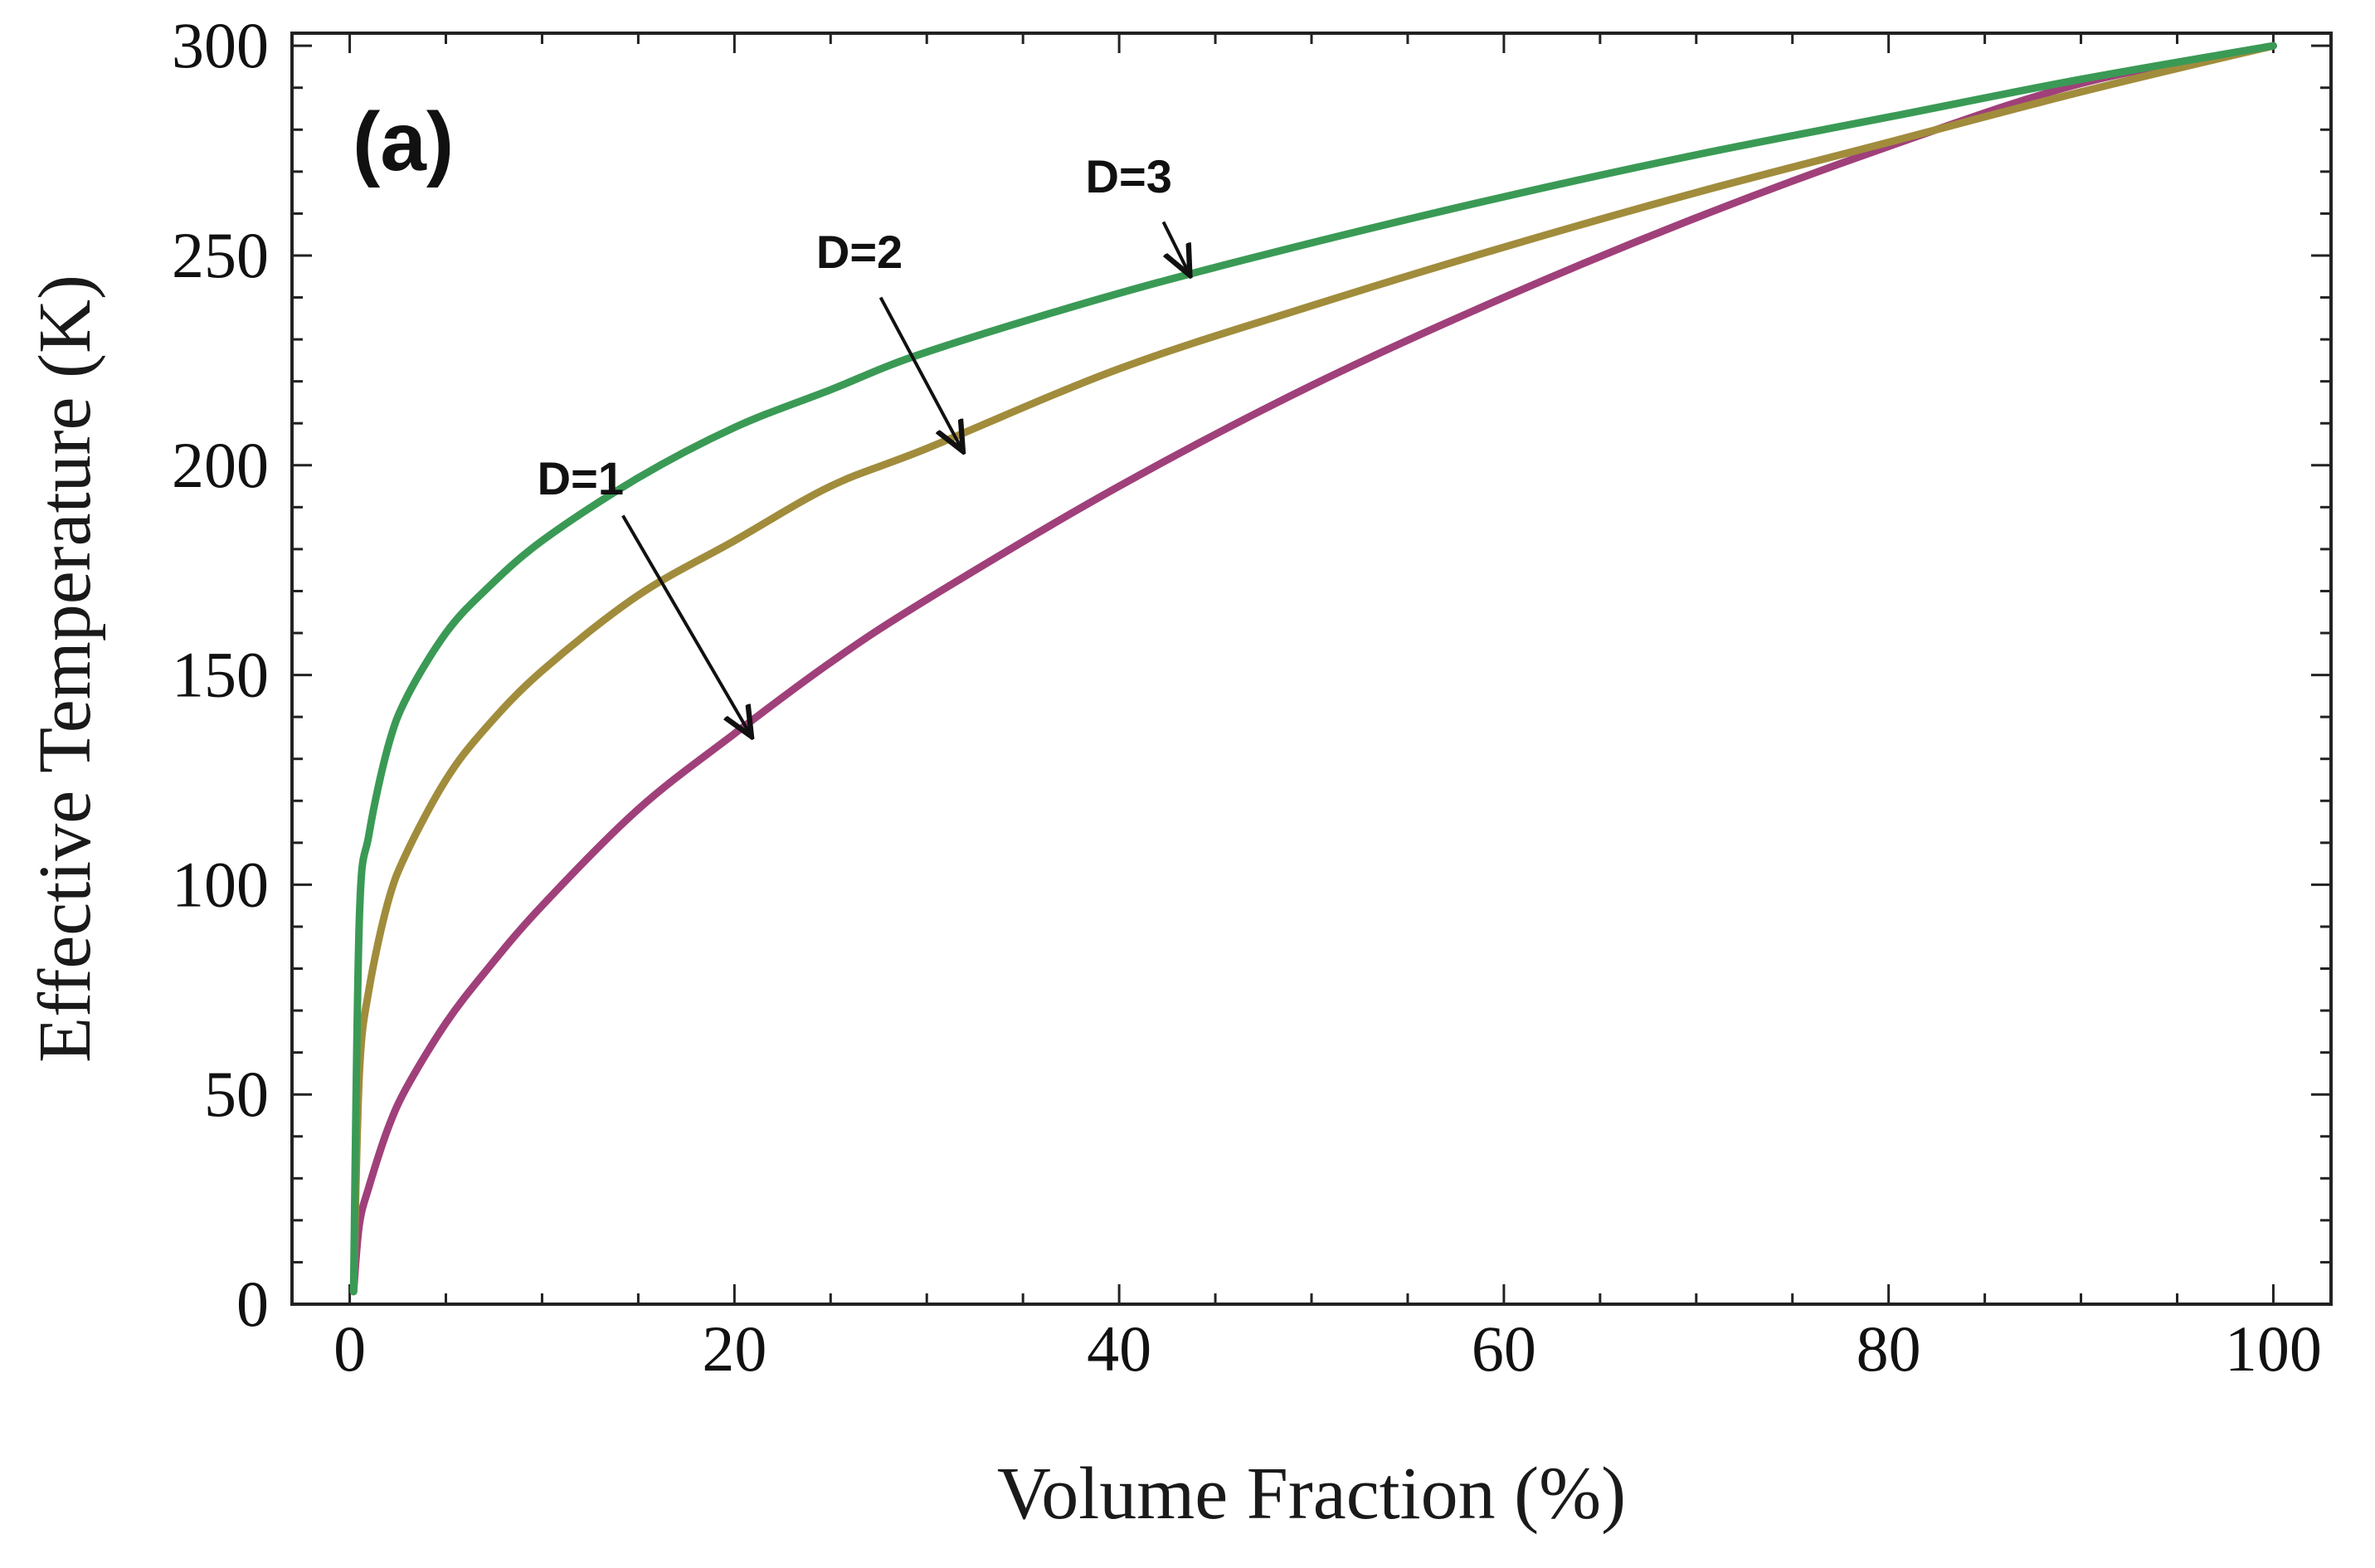 This screenshot has width=2375, height=1568. I want to click on x-axis-title: Volume Fraction (%), so click(1311, 1494).